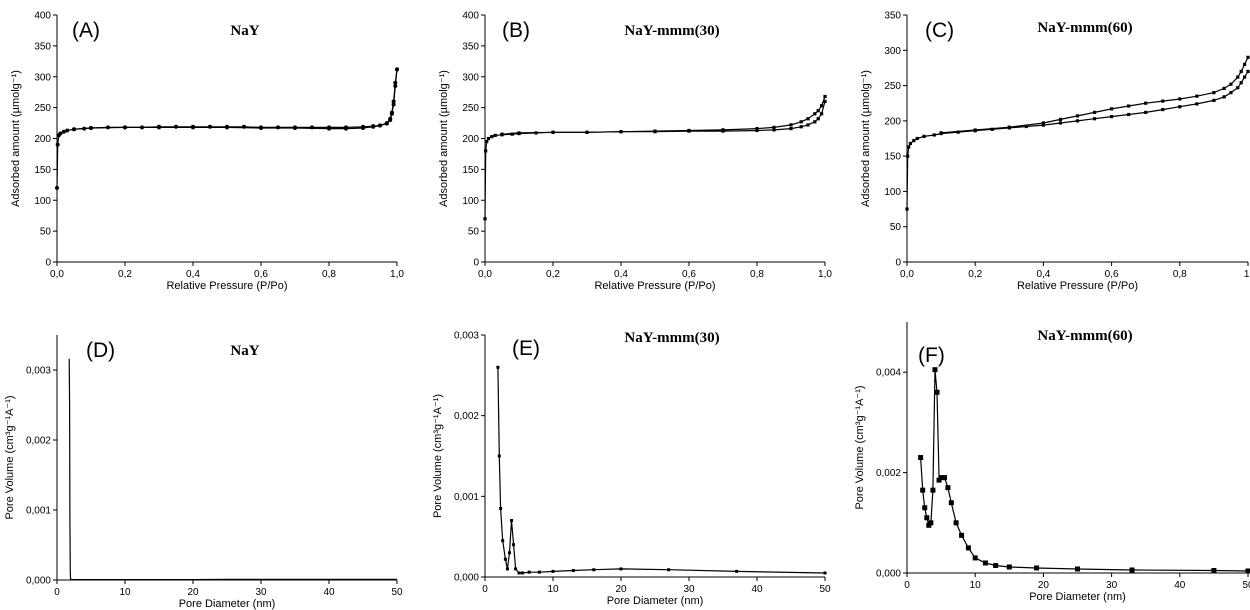 Image resolution: width=1250 pixels, height=610 pixels. What do you see at coordinates (866, 138) in the screenshot?
I see `y-axis-label: Adsorbed amount (µmolg⁻¹)` at bounding box center [866, 138].